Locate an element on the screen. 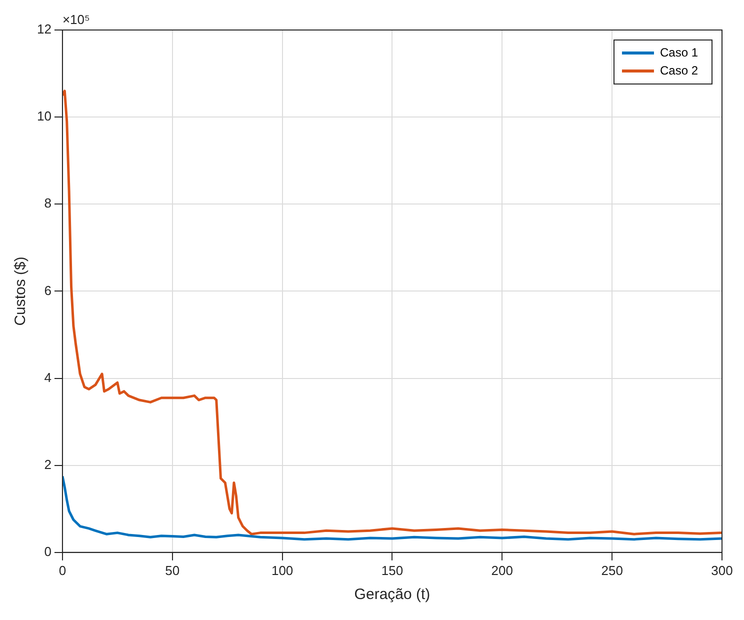  legend-label: Caso 1 is located at coordinates (679, 52).